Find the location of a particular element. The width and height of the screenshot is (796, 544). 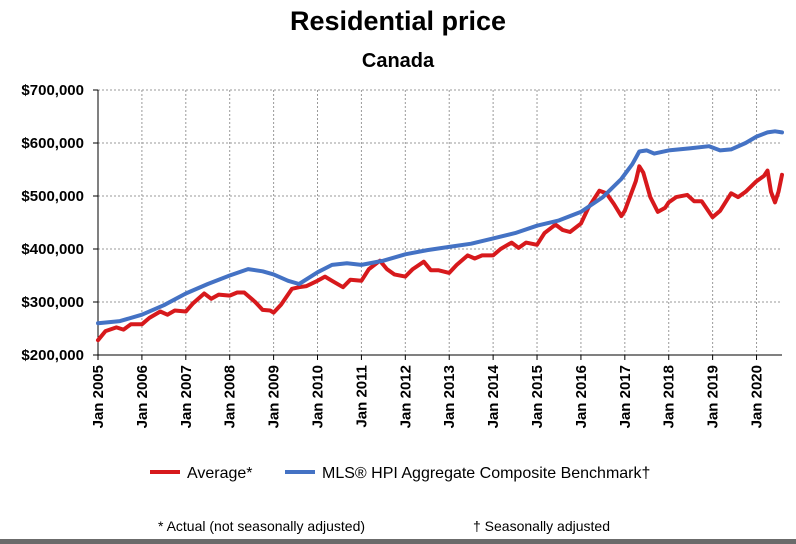

x-tick-label: Jan 2006 is located at coordinates (142, 396).